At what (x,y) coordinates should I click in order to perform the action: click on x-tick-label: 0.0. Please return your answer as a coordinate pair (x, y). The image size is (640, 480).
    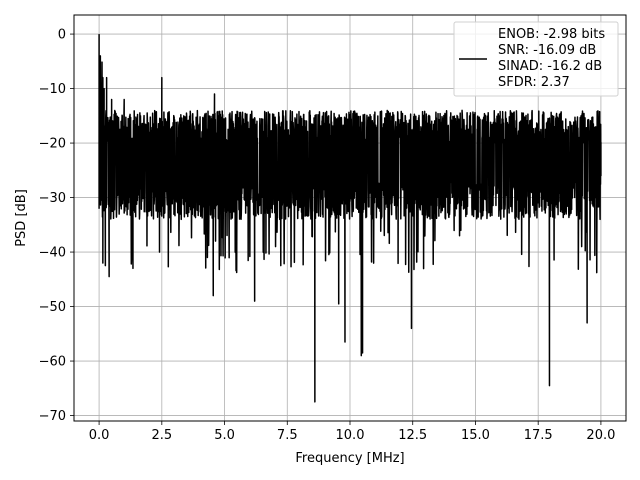
    Looking at the image, I should click on (99, 435).